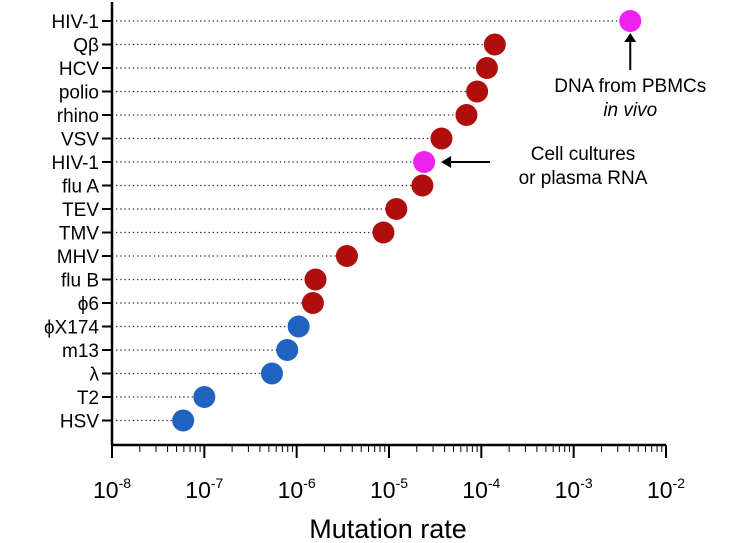 Image resolution: width=741 pixels, height=543 pixels. Describe the element at coordinates (583, 178) in the screenshot. I see `annotation-text: or plasma RNA` at that location.